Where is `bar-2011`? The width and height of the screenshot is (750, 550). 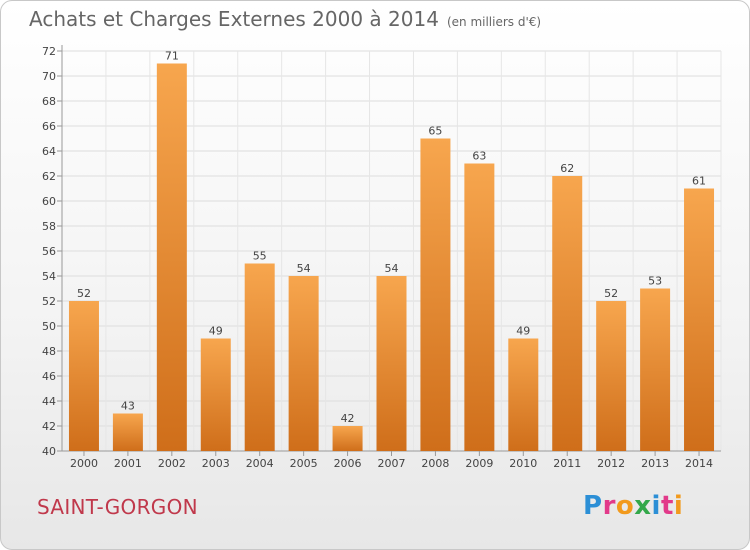 bar-2011 is located at coordinates (567, 313).